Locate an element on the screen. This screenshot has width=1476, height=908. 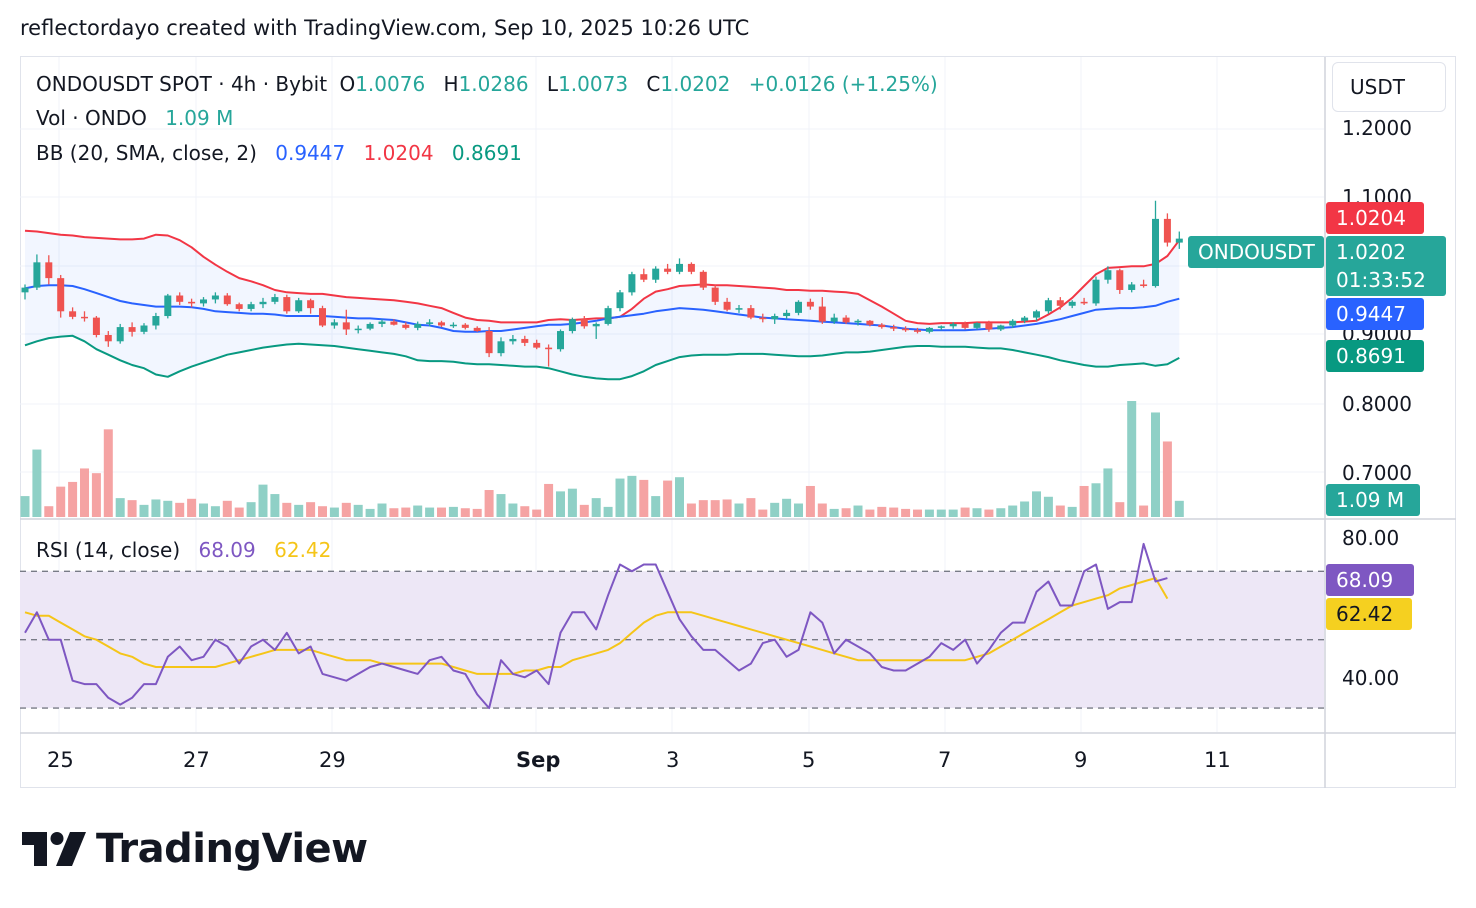
date-label: 3 is located at coordinates (673, 760).